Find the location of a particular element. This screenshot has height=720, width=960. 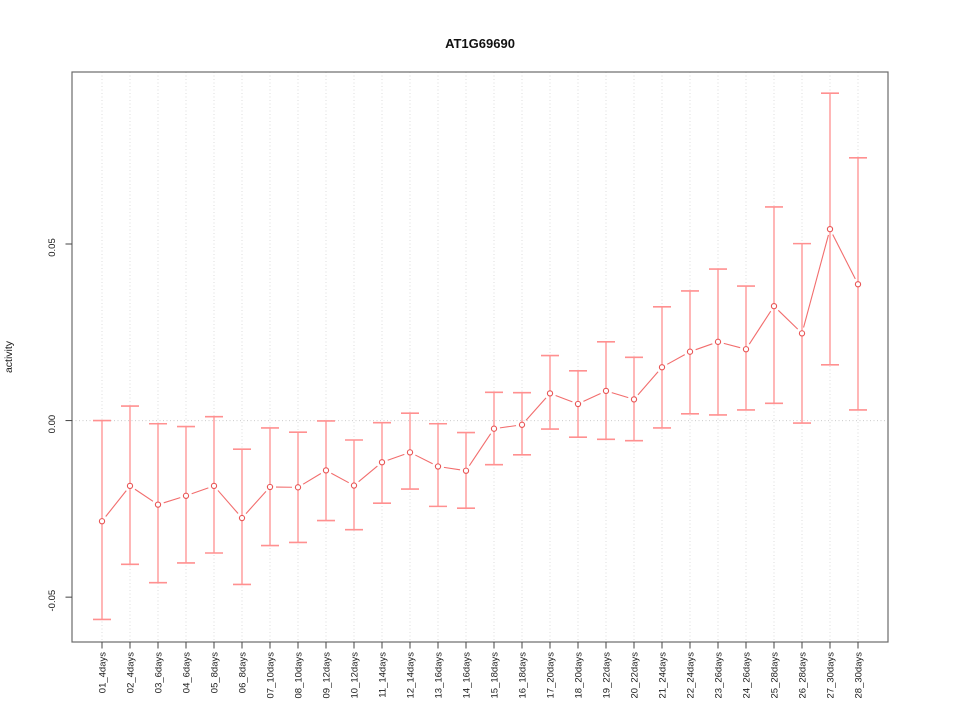

x-tick-label: 05_8days is located at coordinates (215, 672).